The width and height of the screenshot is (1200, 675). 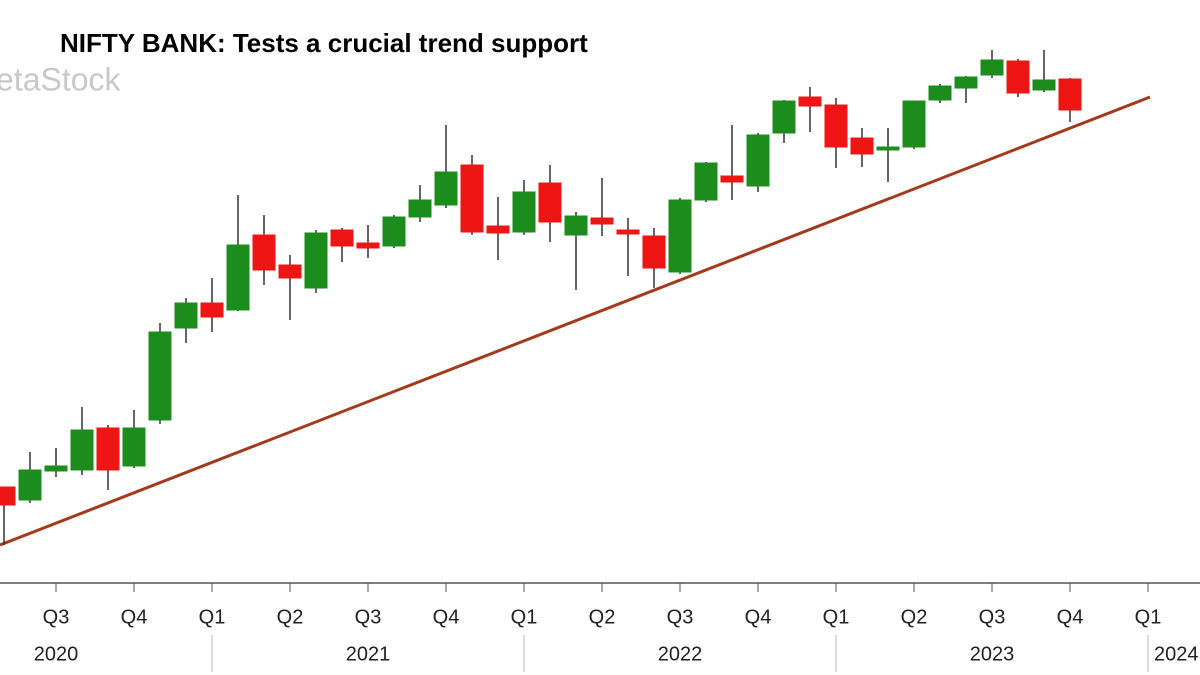 I want to click on year-label: 2022, so click(x=680, y=654).